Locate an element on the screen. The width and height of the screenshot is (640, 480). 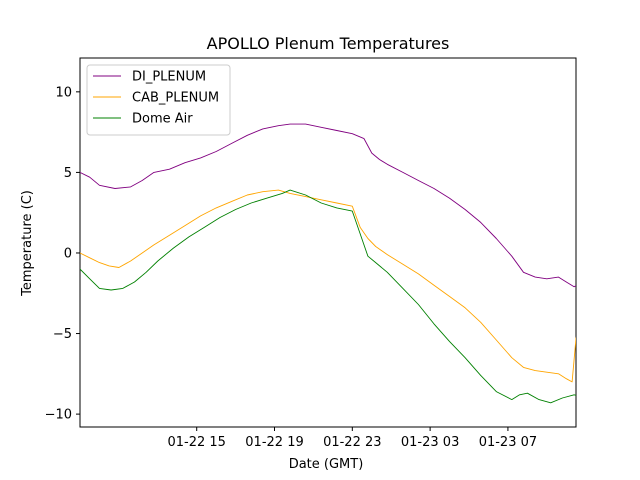
legend-label-di-plenum: DI_PLENUM is located at coordinates (169, 77).